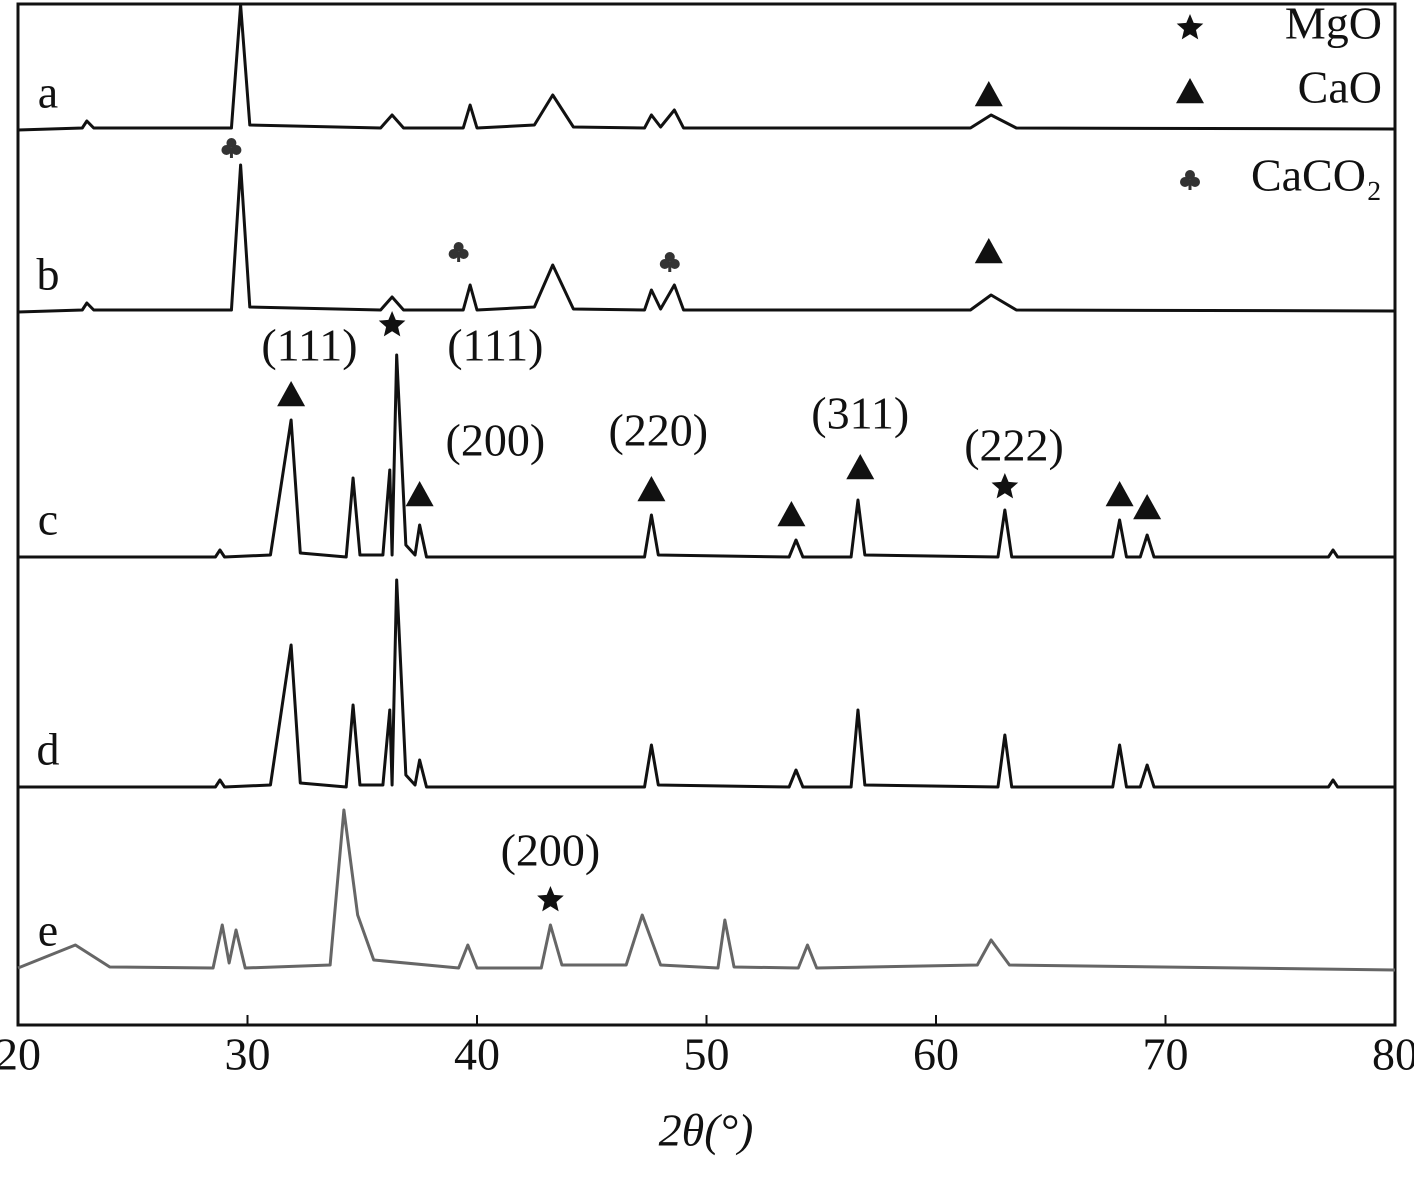 This screenshot has width=1414, height=1177. I want to click on trace-label: b, so click(48, 274).